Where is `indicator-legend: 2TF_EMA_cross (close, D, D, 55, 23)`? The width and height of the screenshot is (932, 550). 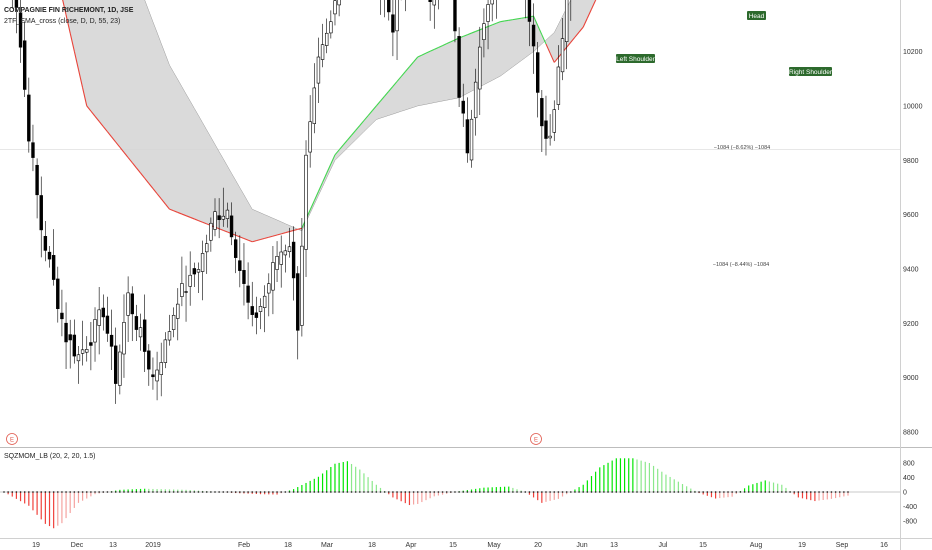 indicator-legend: 2TF_EMA_cross (close, D, D, 55, 23) is located at coordinates (62, 21).